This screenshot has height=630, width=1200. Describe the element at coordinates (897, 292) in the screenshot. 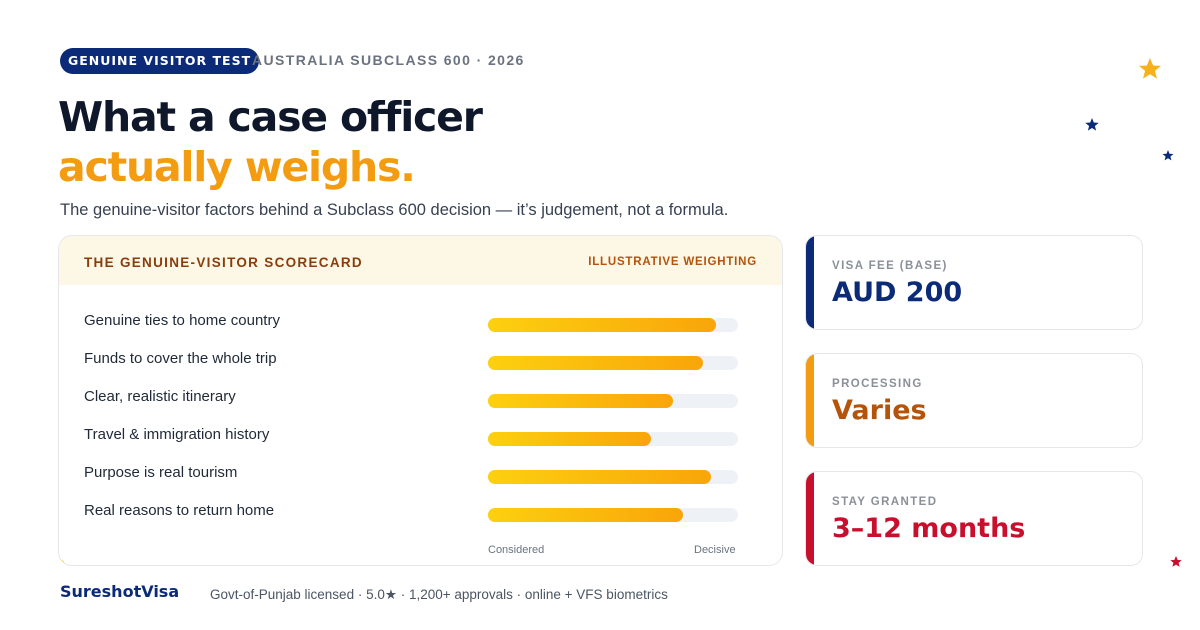

I see `stat-value: AUD 200` at that location.